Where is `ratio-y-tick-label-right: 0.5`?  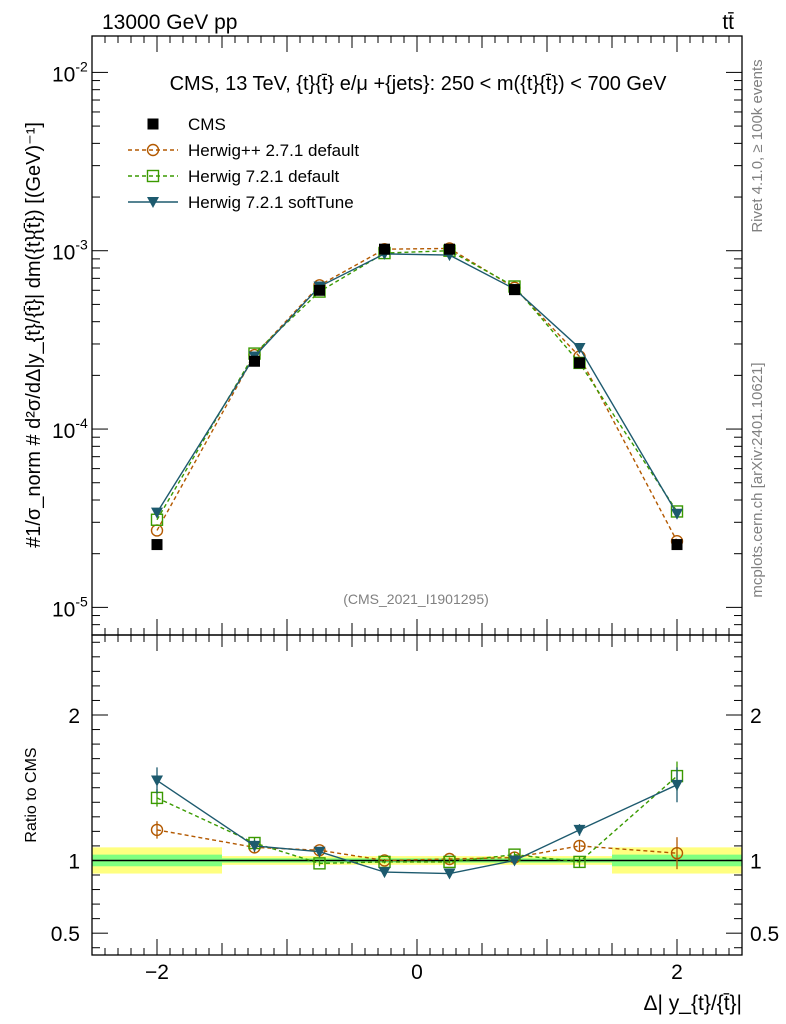 ratio-y-tick-label-right: 0.5 is located at coordinates (764, 934).